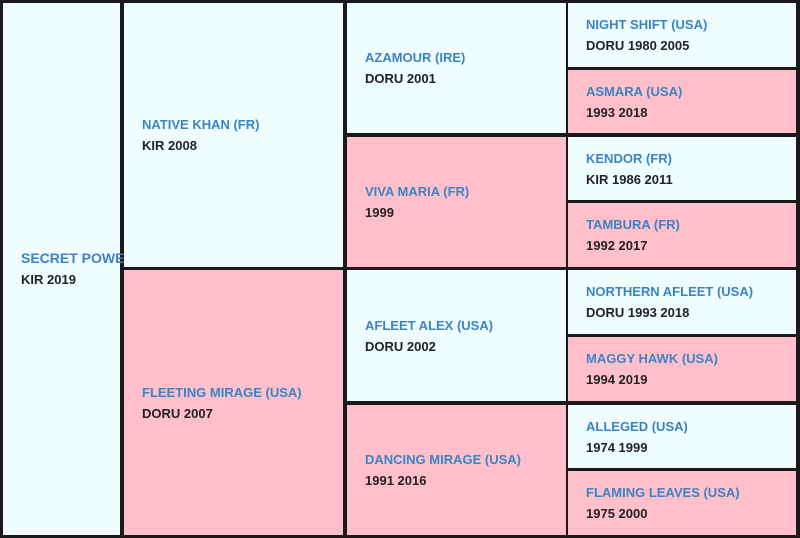 This screenshot has height=538, width=800. What do you see at coordinates (638, 45) in the screenshot?
I see `gen4-info-1: DORU 1980 2005` at bounding box center [638, 45].